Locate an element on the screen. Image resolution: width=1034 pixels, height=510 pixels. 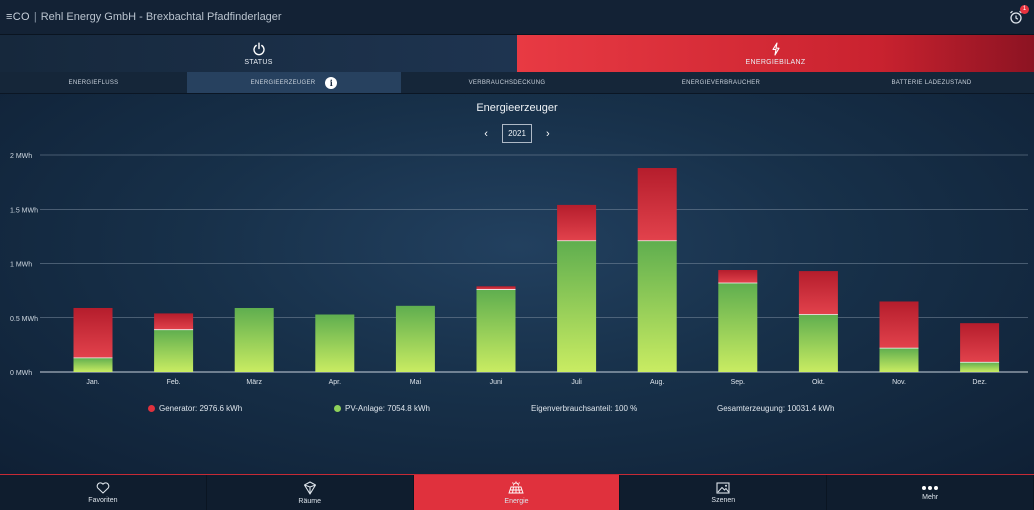
subtab-energieverbraucher: ENERGIEVERBRAUCHER is located at coordinates (721, 82).